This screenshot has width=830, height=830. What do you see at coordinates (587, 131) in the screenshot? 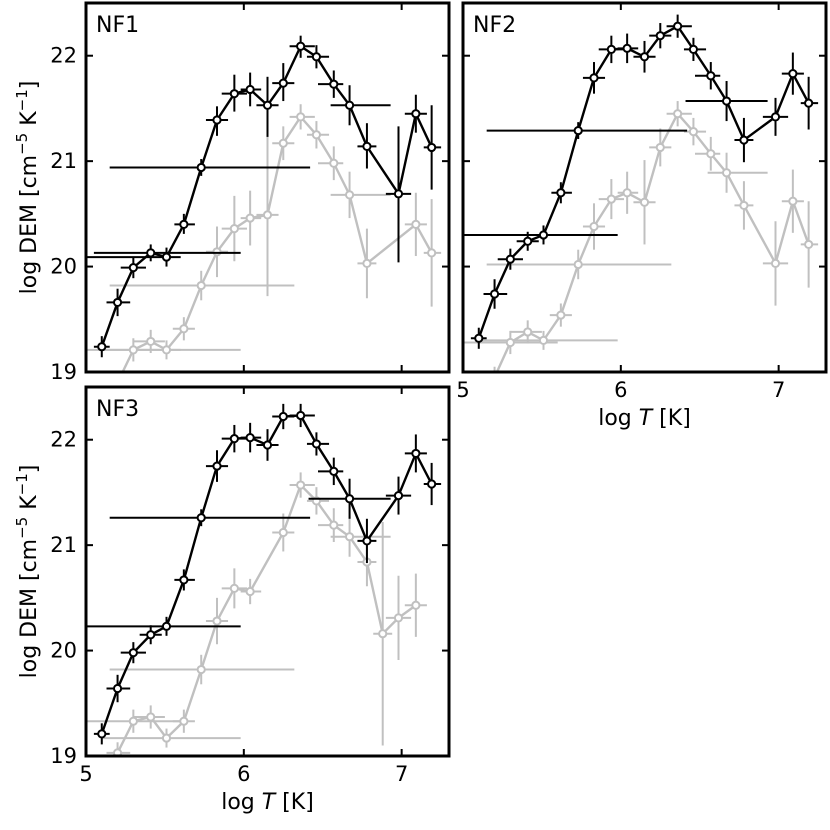
I see `error-bar-black` at bounding box center [587, 131].